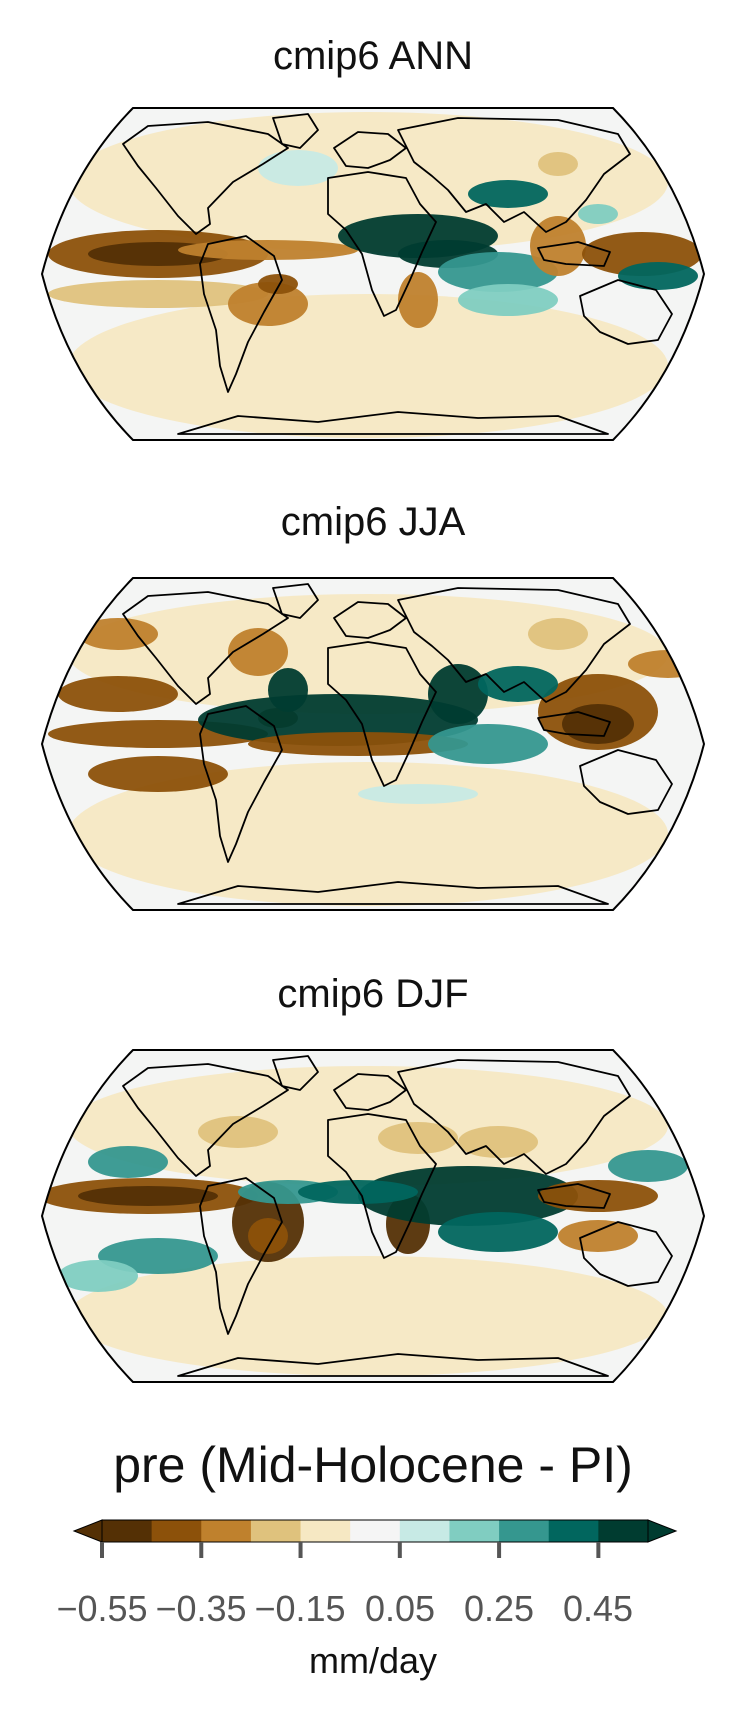 Image resolution: width=746 pixels, height=1724 pixels. Describe the element at coordinates (373, 1465) in the screenshot. I see `colorbar-title: pre (Mid-Holocene - PI)` at that location.